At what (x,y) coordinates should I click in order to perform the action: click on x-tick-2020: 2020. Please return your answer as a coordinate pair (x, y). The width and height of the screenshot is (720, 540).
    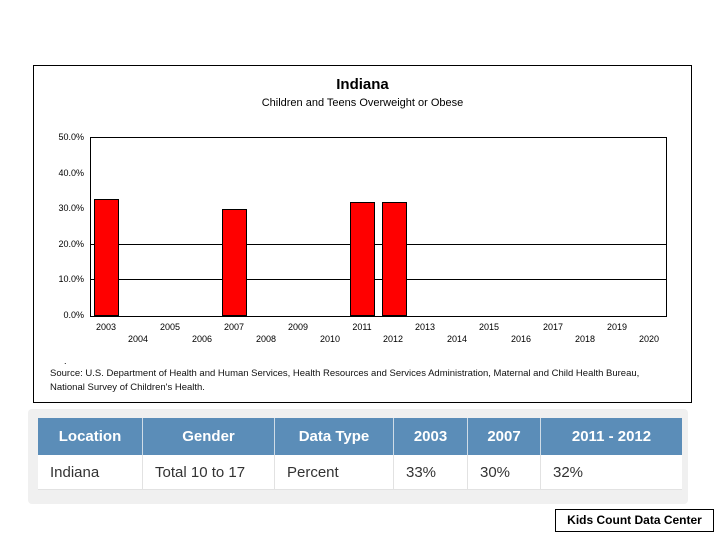
    Looking at the image, I should click on (649, 339).